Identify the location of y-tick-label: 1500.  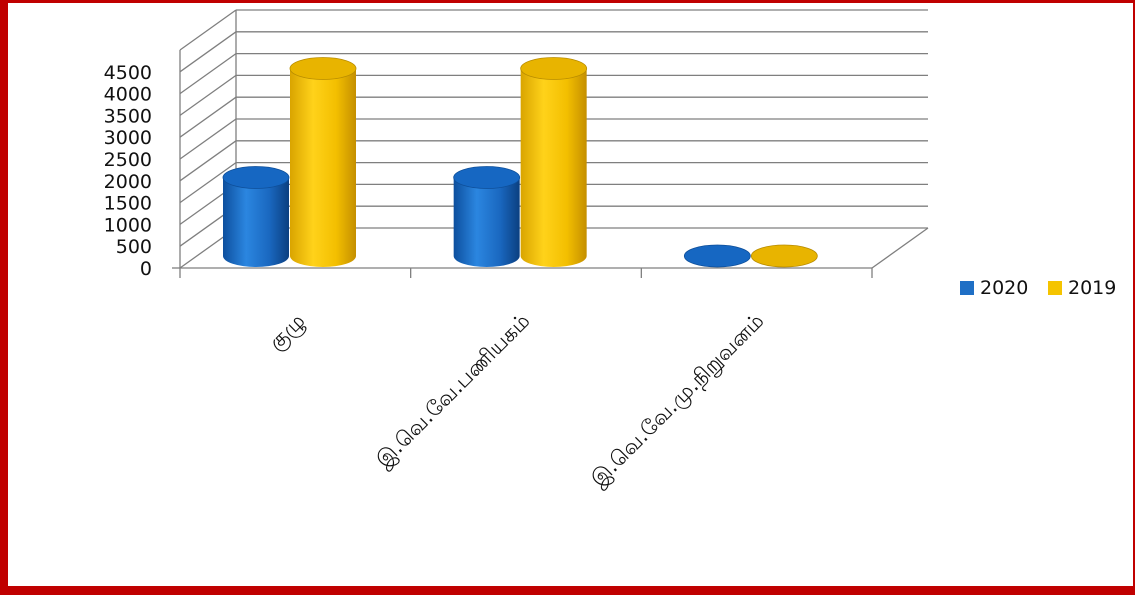
(128, 204).